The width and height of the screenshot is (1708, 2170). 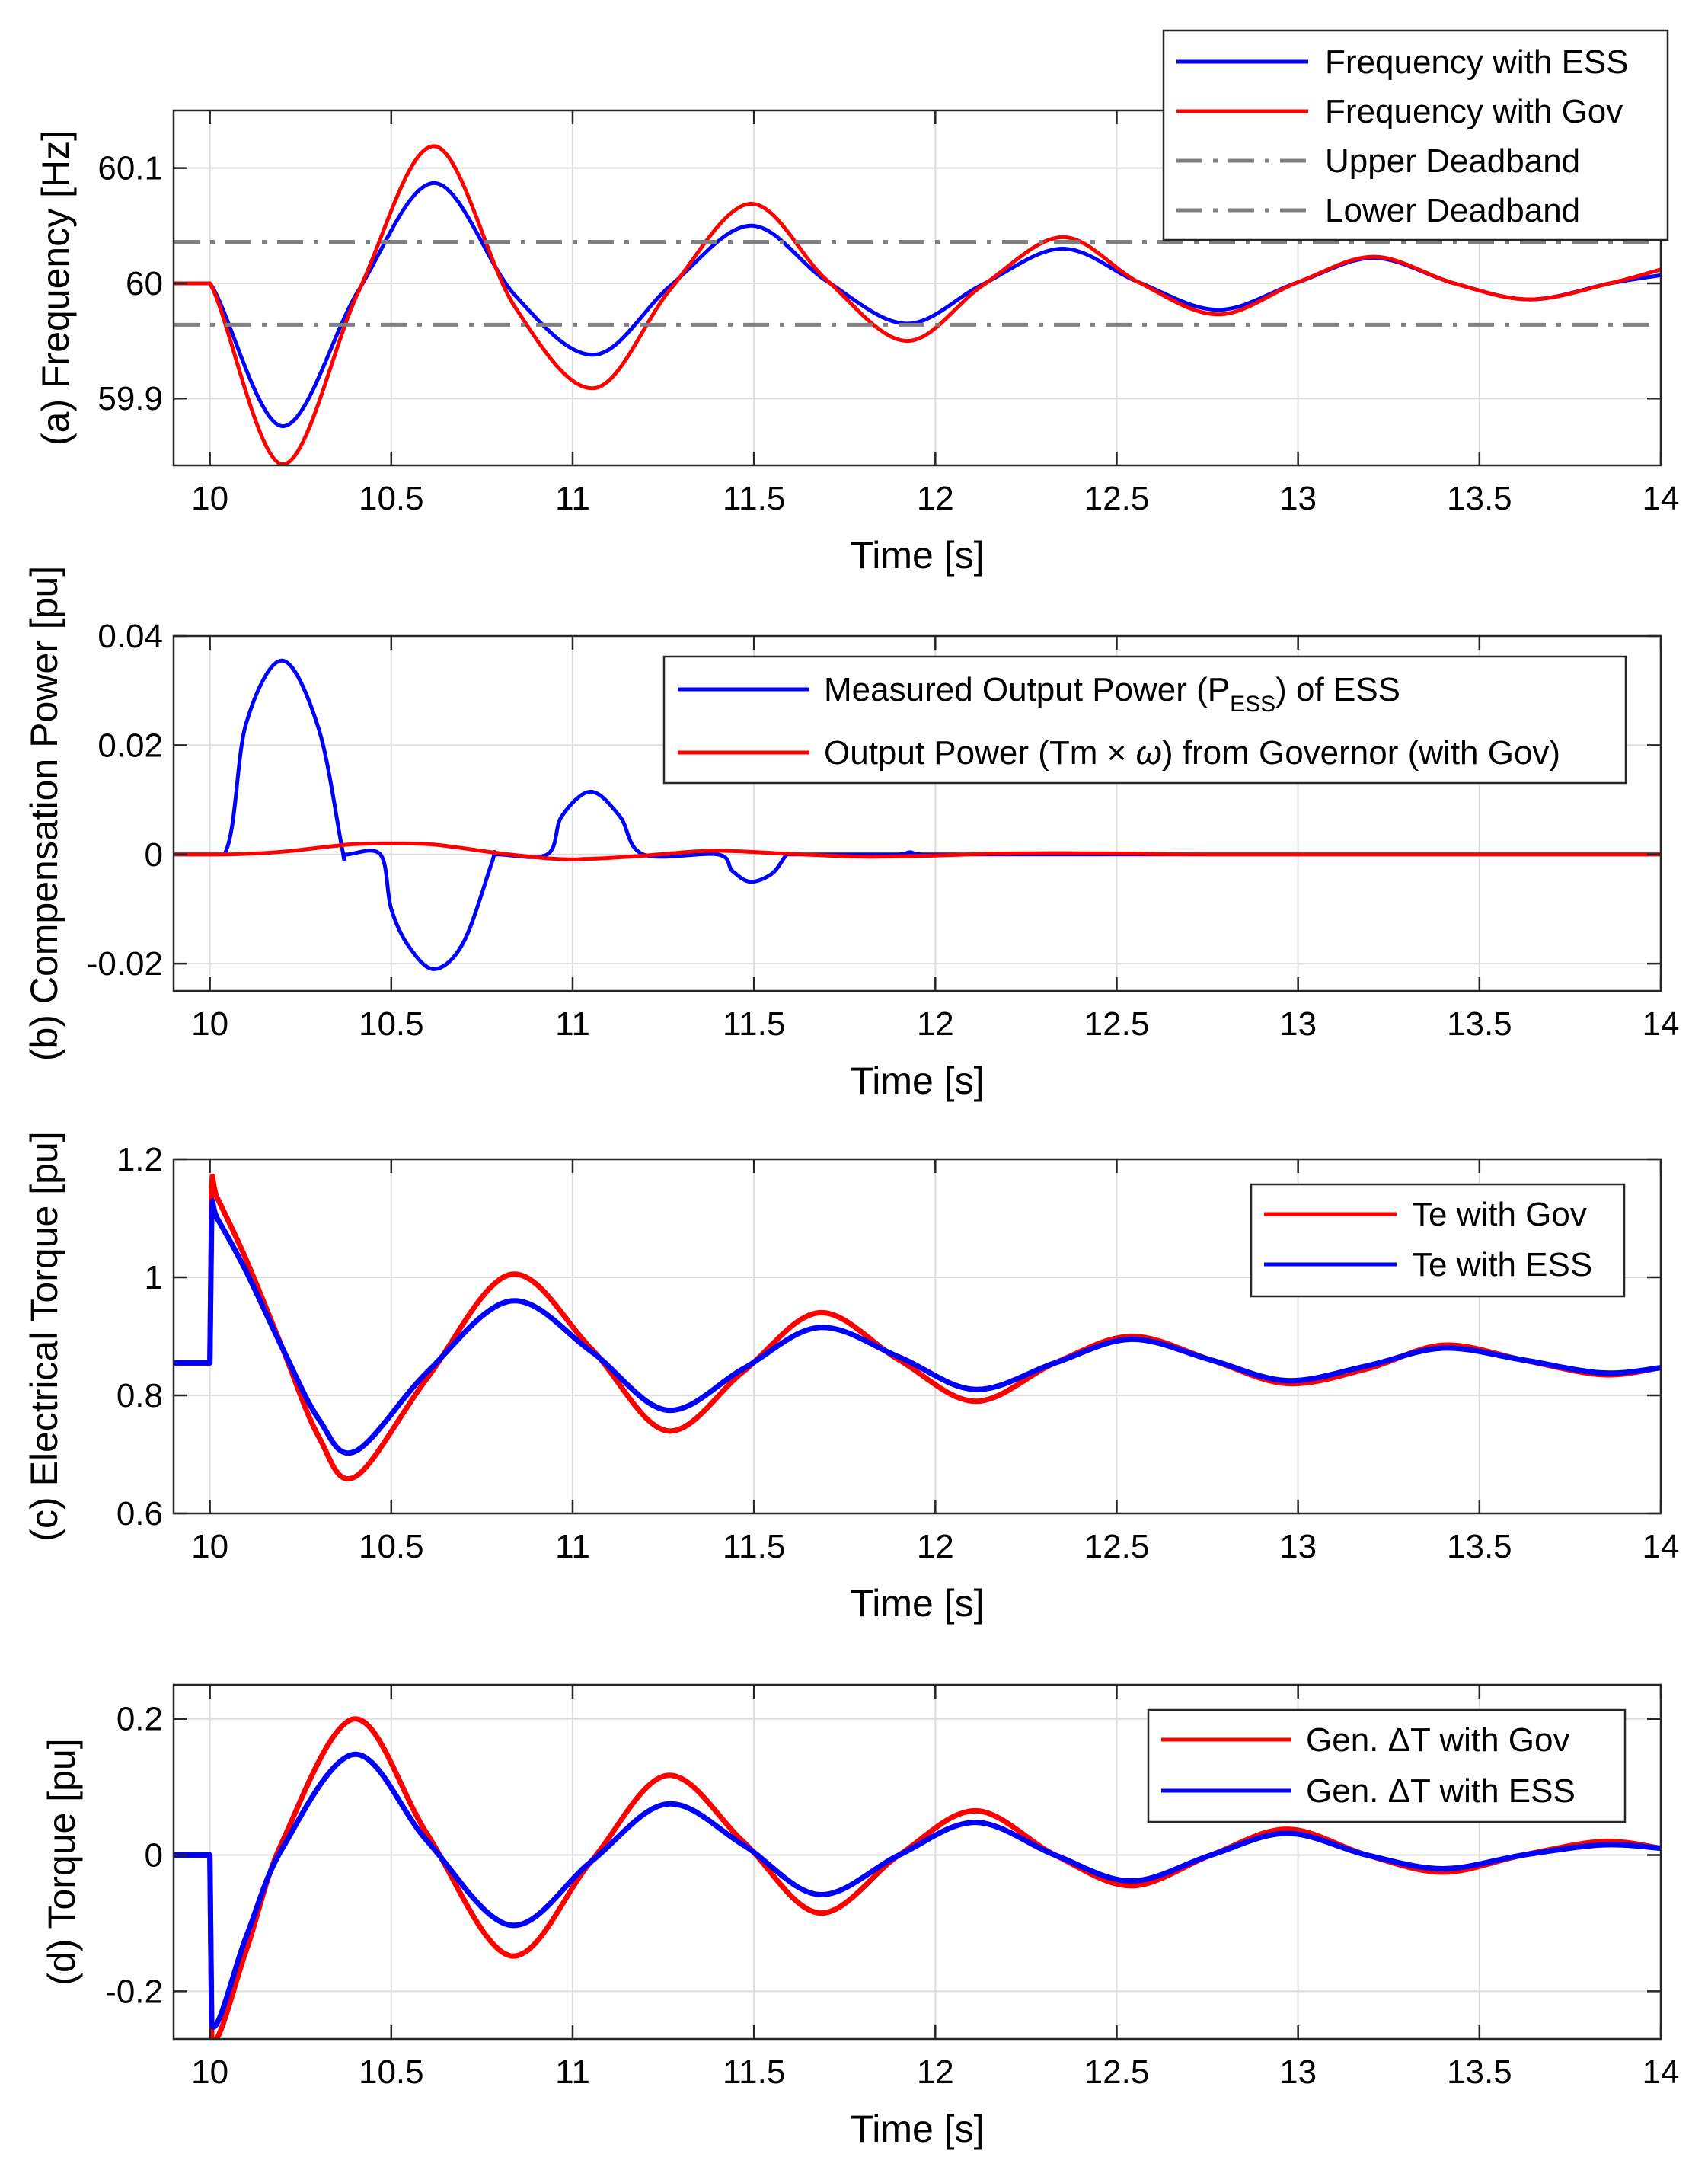 What do you see at coordinates (140, 1159) in the screenshot?
I see `y-tick-label: 1.2` at bounding box center [140, 1159].